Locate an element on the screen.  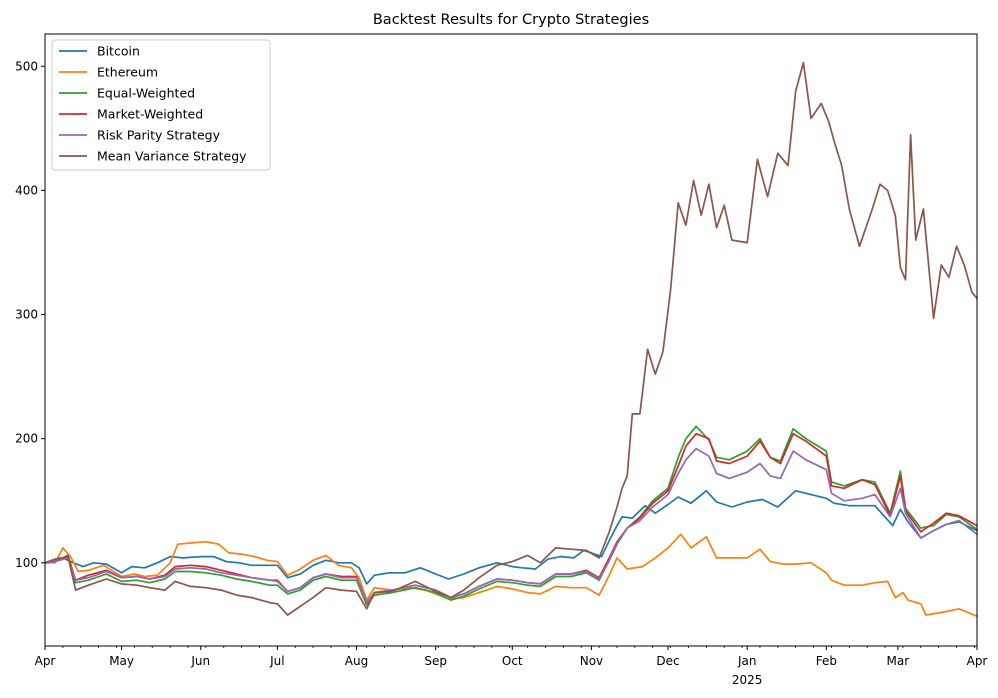
x-tick-label: Jan is located at coordinates (747, 661).